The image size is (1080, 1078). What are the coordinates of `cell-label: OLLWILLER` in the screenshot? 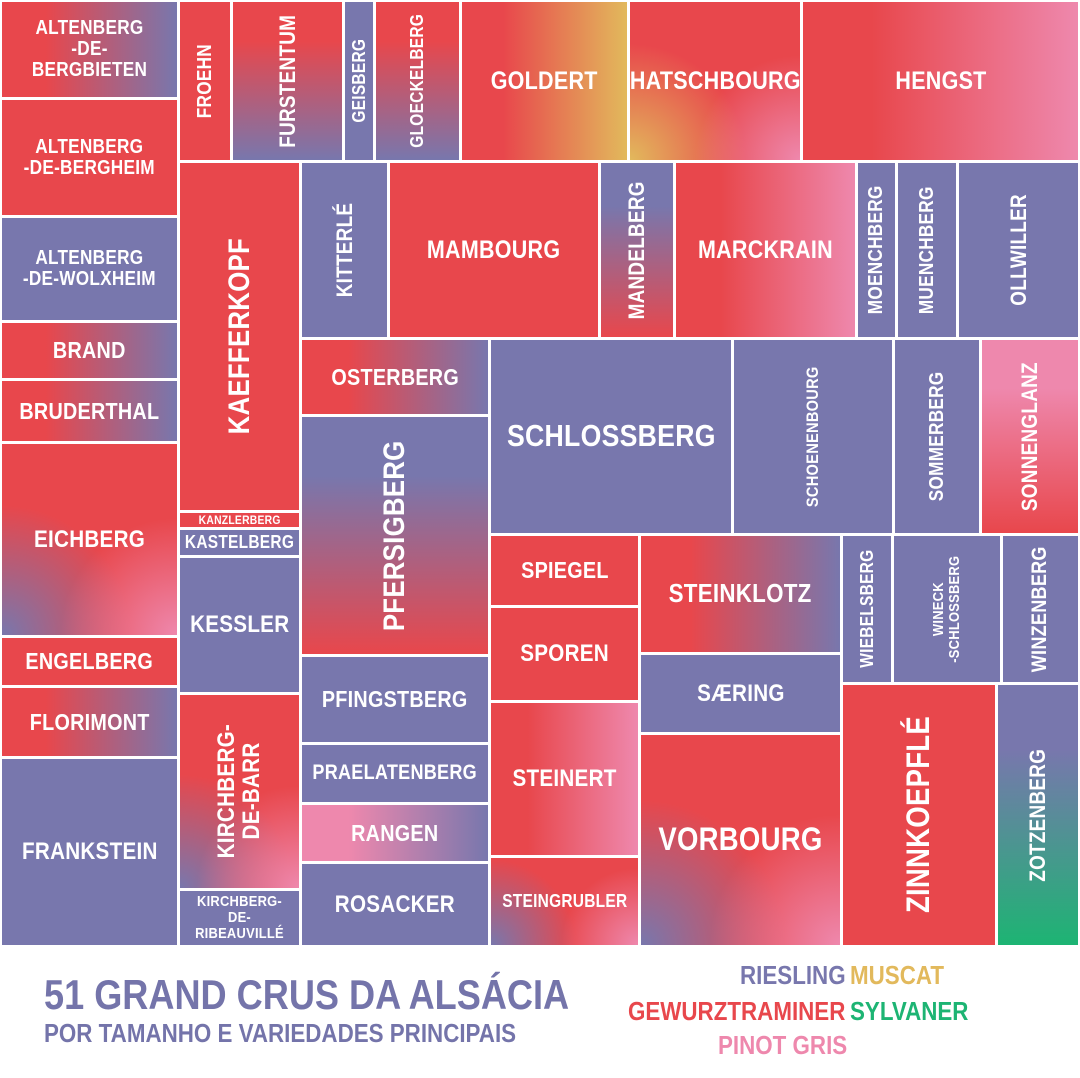 It's located at (1018, 250).